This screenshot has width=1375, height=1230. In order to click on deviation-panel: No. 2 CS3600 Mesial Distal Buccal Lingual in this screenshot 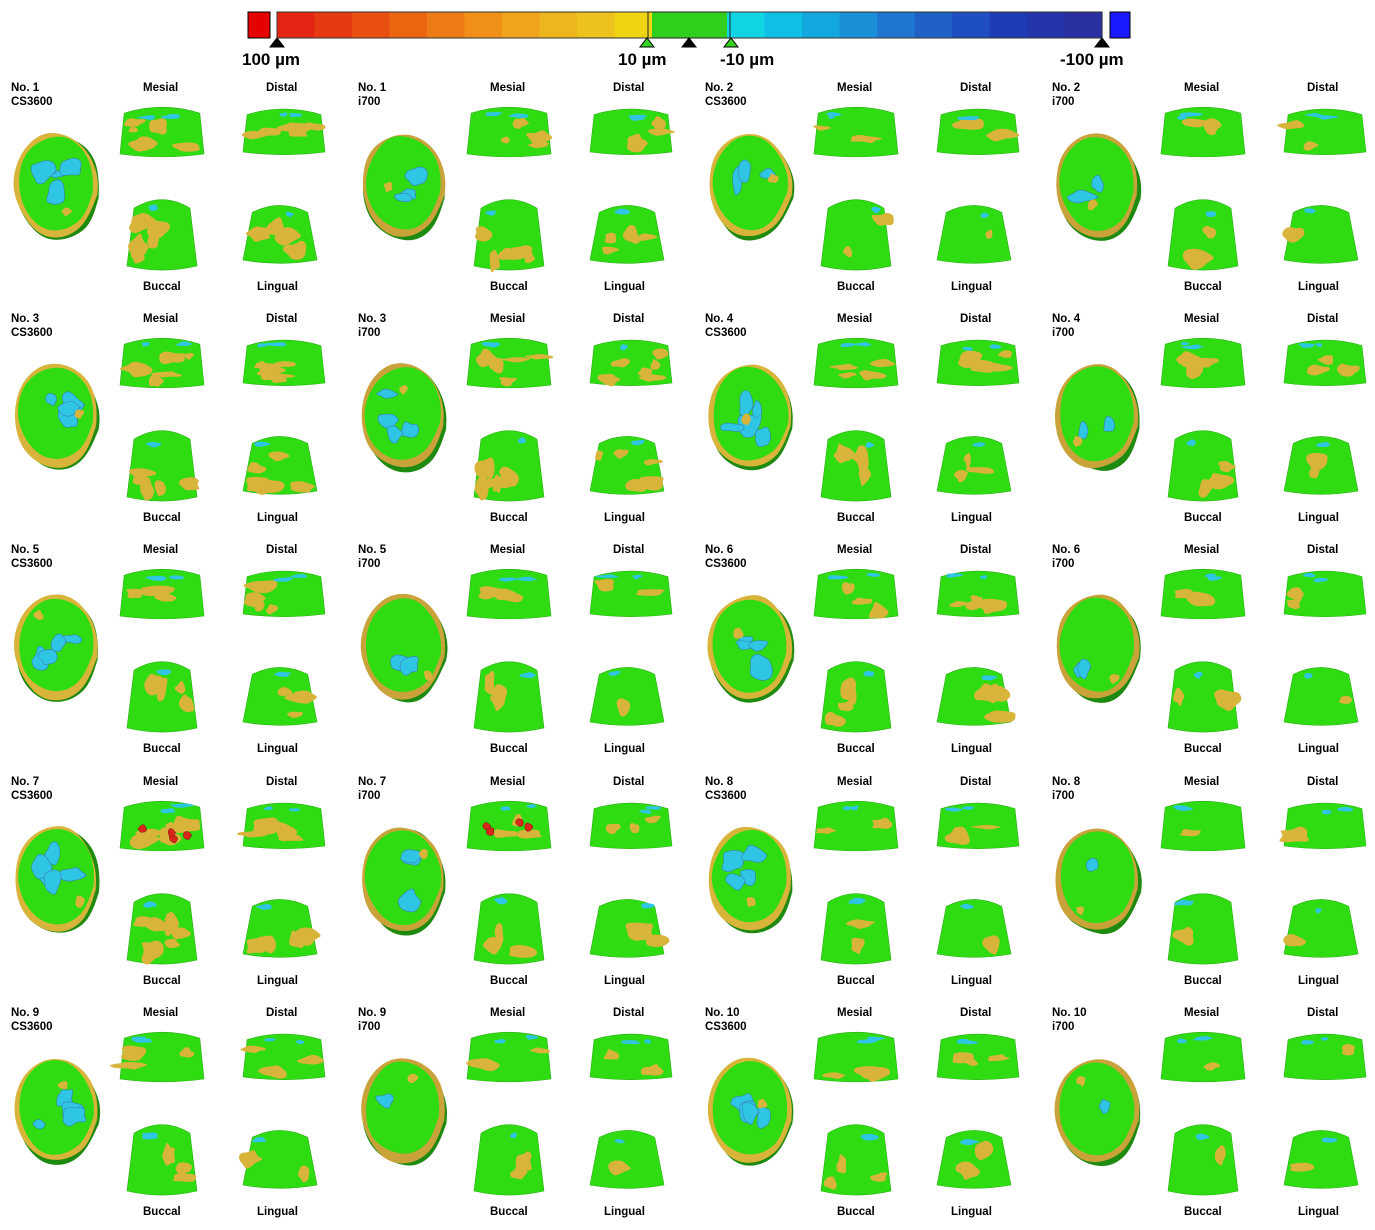, I will do `click(864, 192)`.